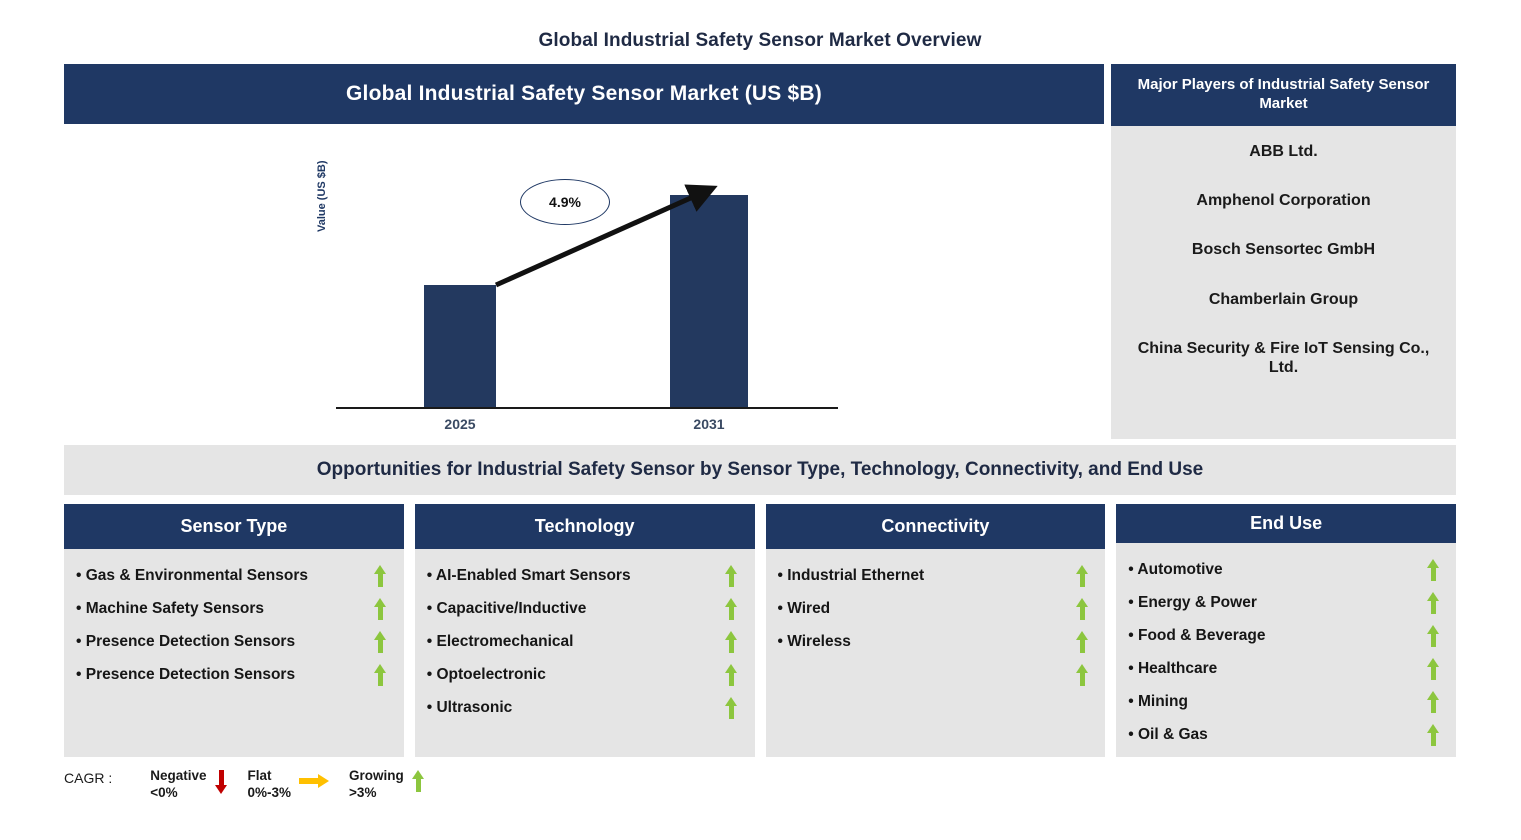  Describe the element at coordinates (88, 778) in the screenshot. I see `cagr-legend-label: CAGR :` at that location.